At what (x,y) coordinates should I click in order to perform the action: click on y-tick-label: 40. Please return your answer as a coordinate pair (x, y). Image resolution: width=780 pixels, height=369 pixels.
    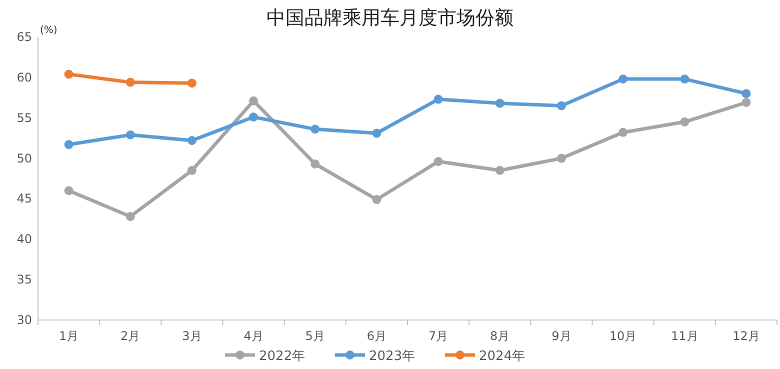
    Looking at the image, I should click on (24, 239).